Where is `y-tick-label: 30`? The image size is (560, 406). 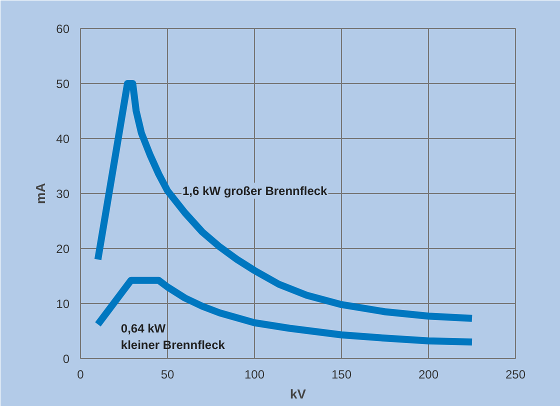 y-tick-label: 30 is located at coordinates (63, 194).